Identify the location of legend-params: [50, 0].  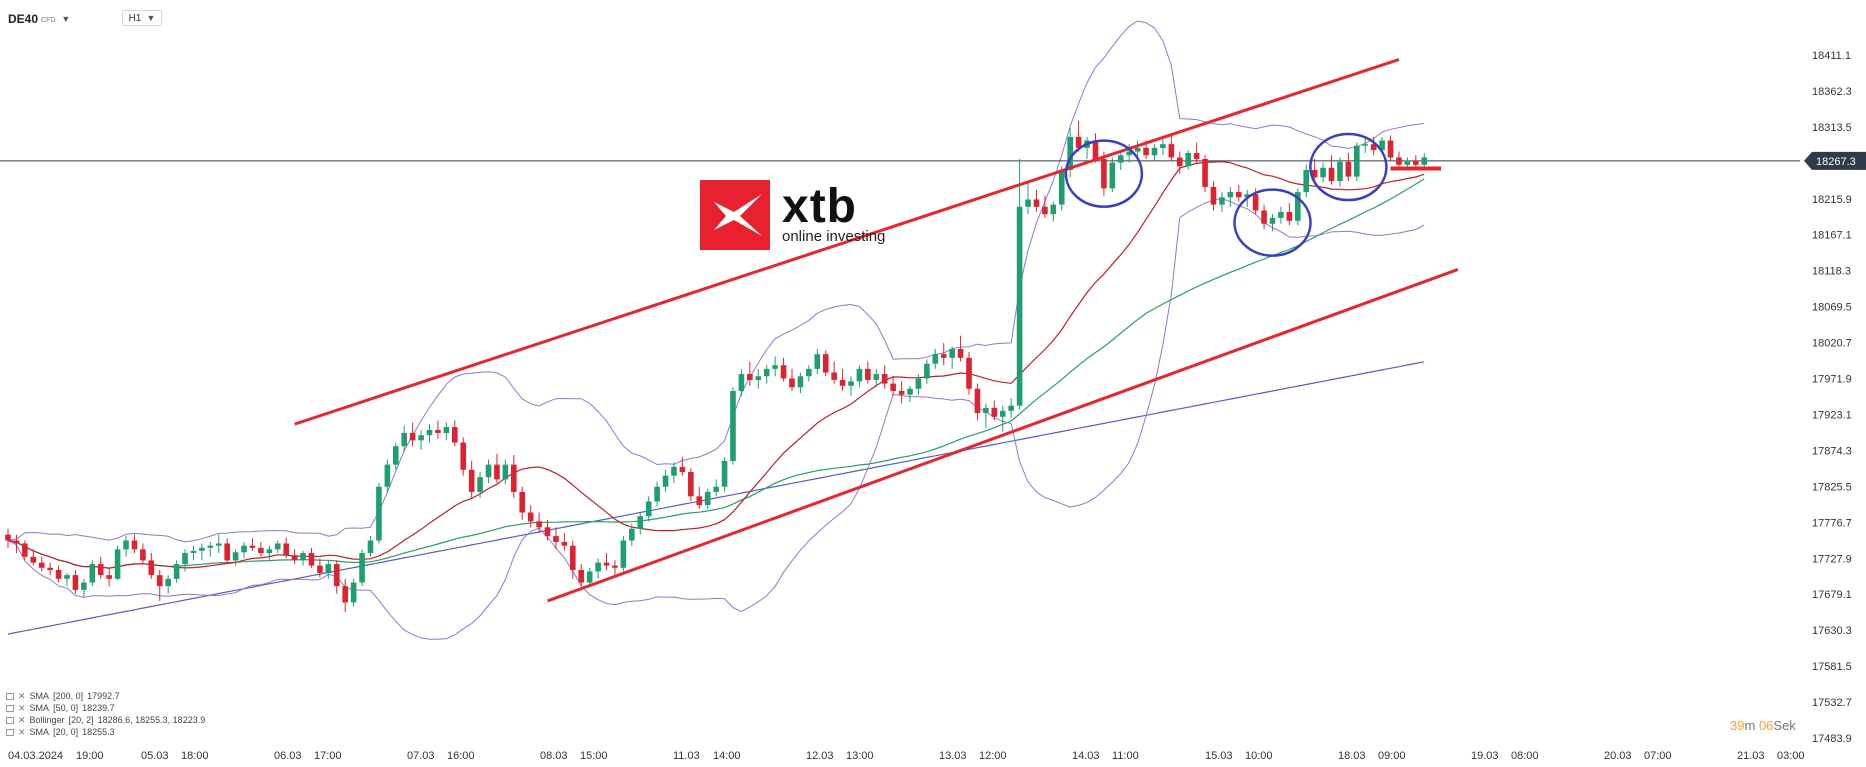
(66, 708).